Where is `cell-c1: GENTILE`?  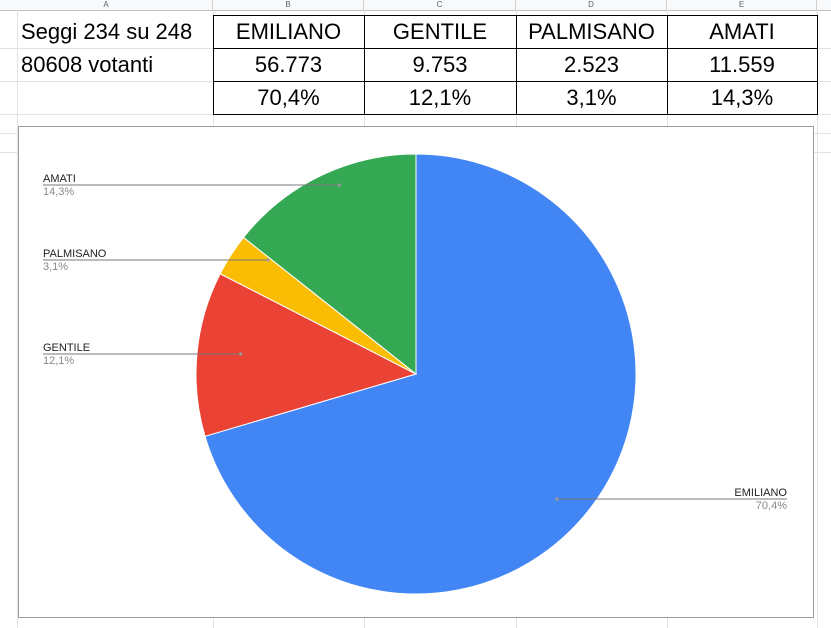 cell-c1: GENTILE is located at coordinates (440, 31).